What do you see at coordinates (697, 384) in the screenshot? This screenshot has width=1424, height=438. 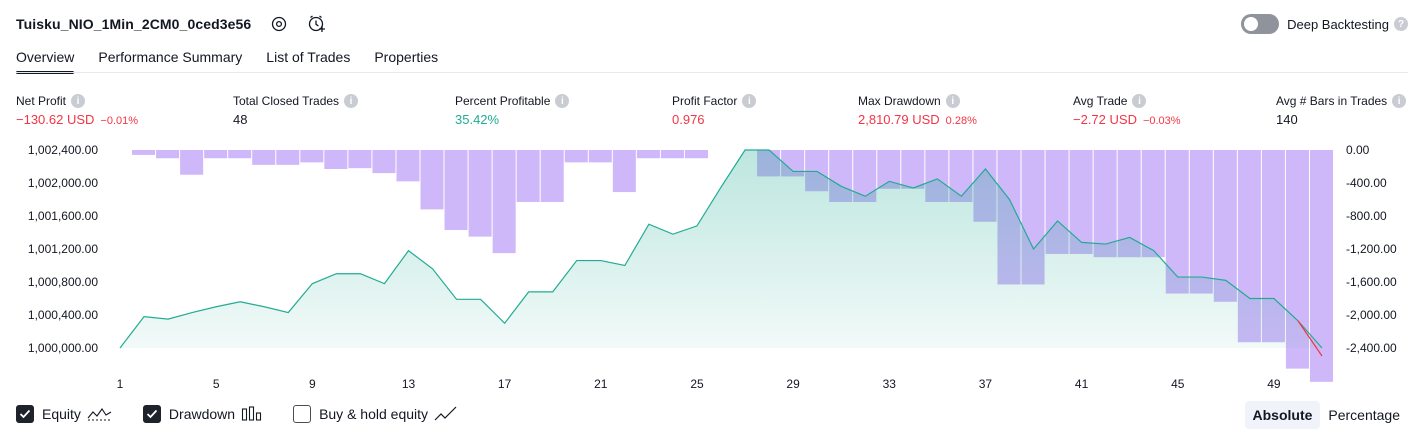 I see `x-axis-tick: 25` at bounding box center [697, 384].